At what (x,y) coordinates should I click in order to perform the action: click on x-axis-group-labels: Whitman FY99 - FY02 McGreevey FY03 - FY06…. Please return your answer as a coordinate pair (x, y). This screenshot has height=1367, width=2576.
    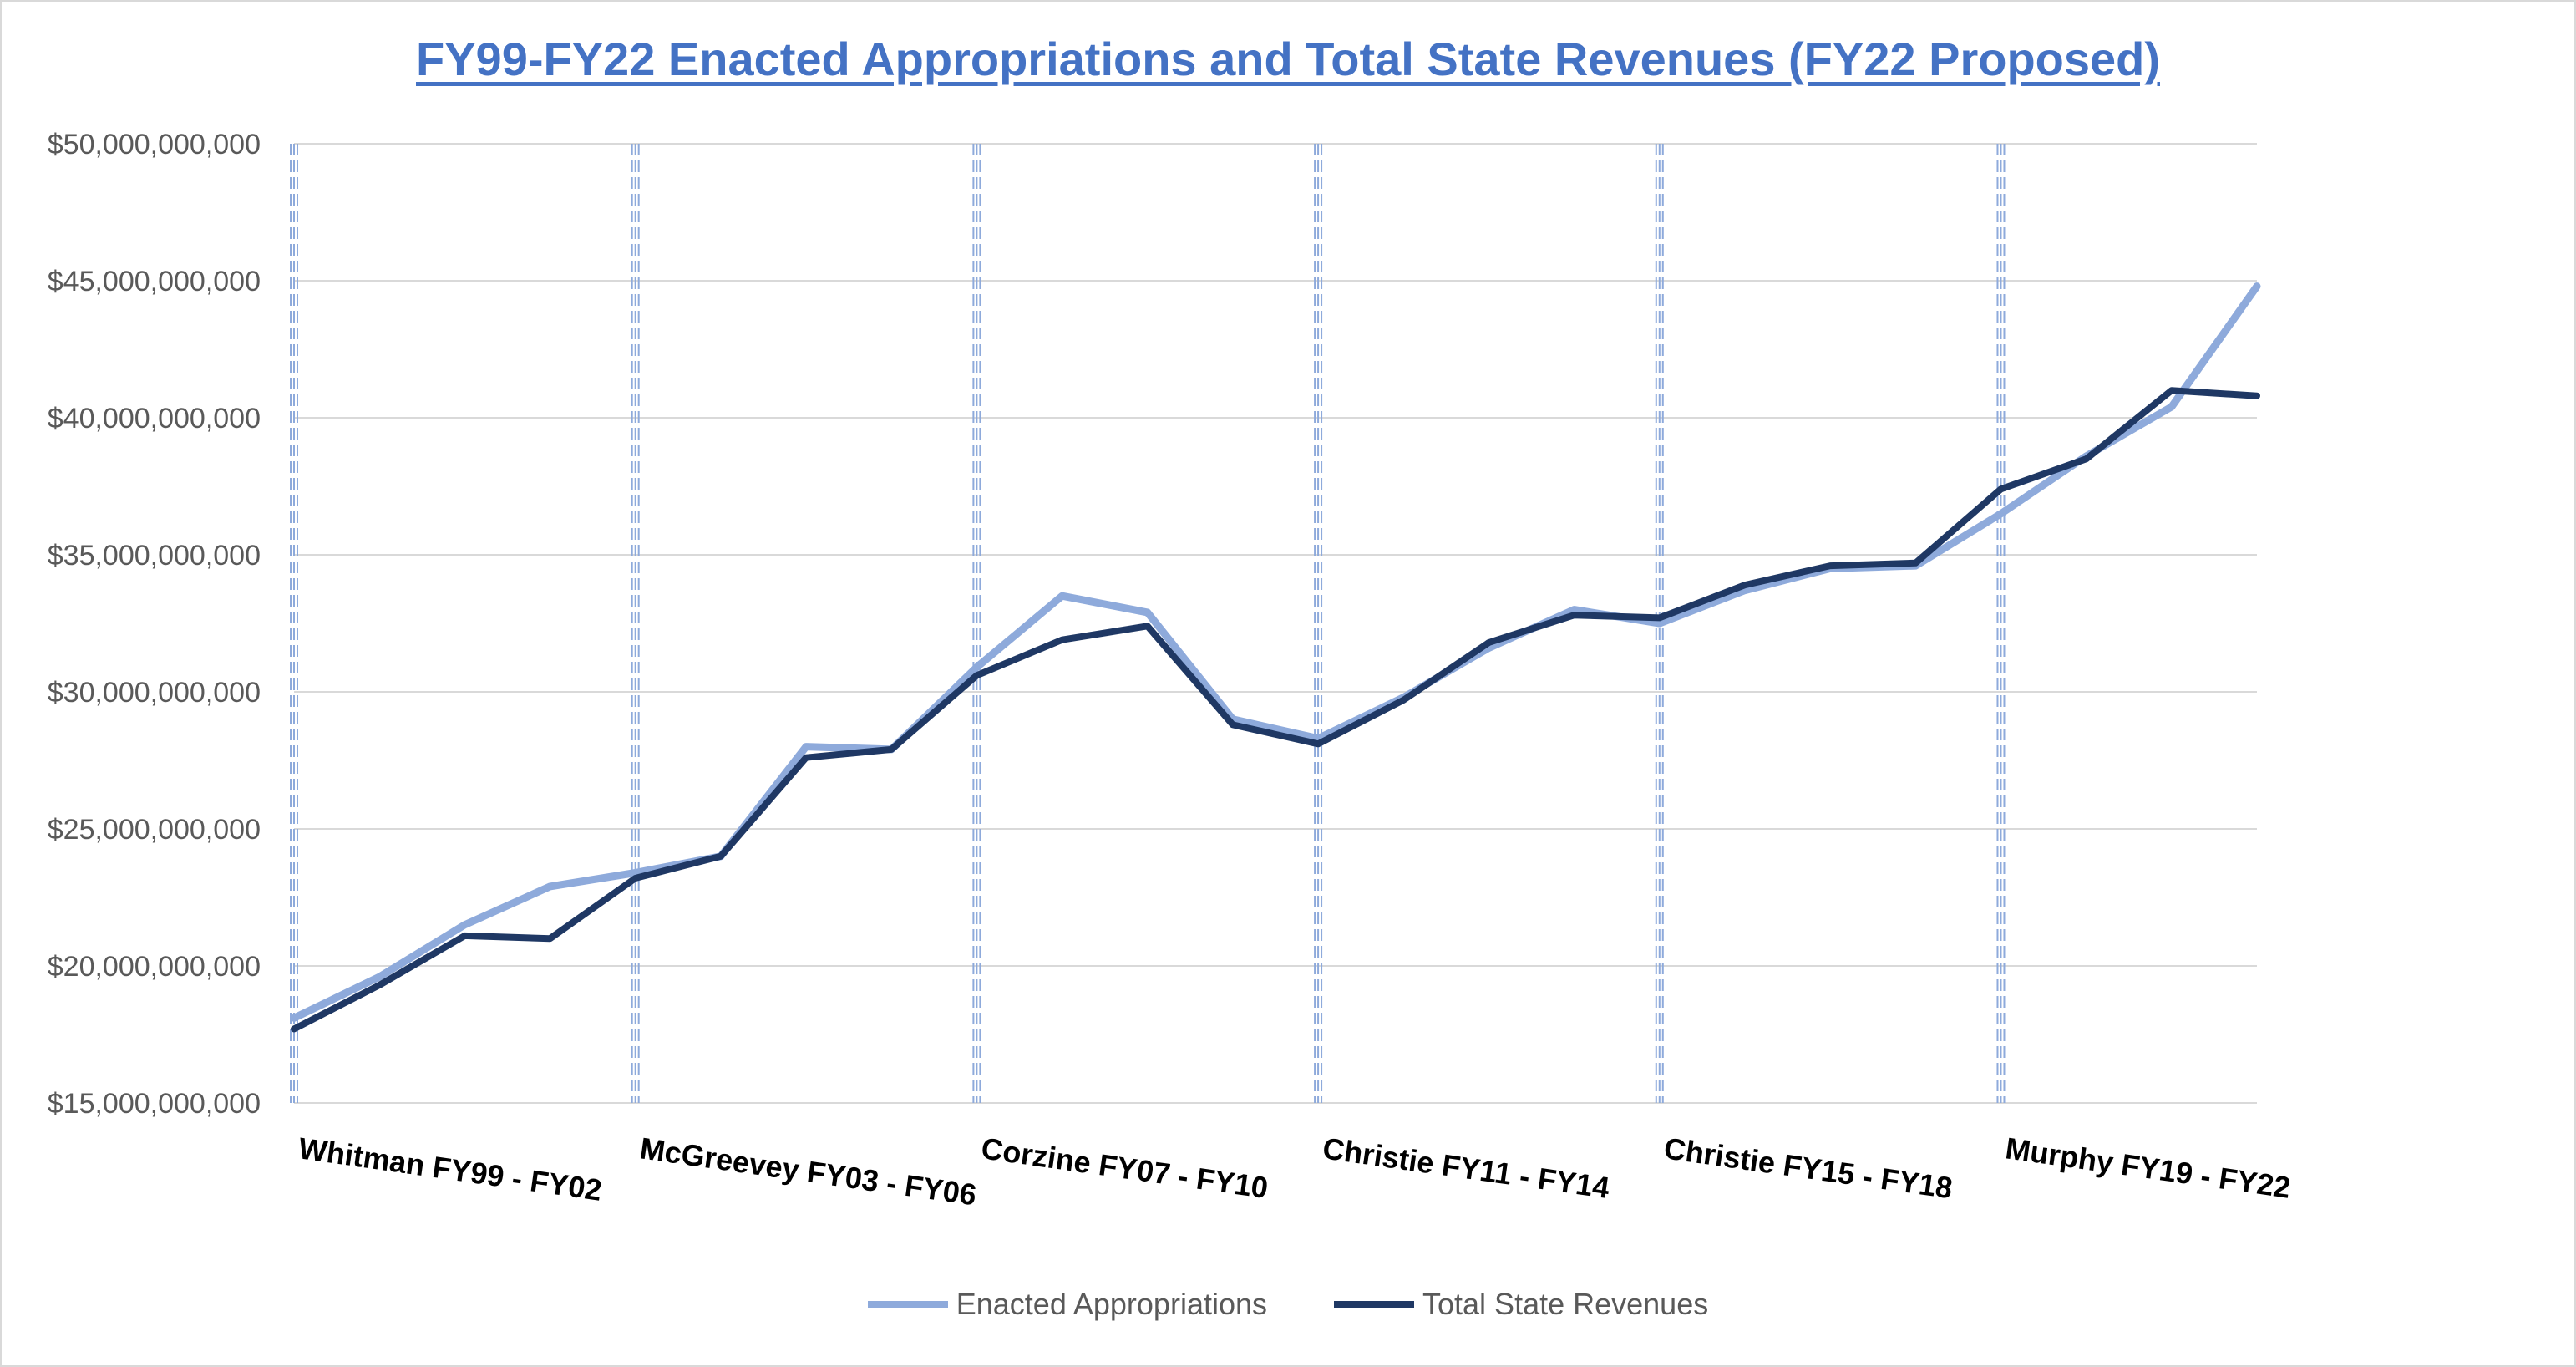
    Looking at the image, I should click on (1295, 1171).